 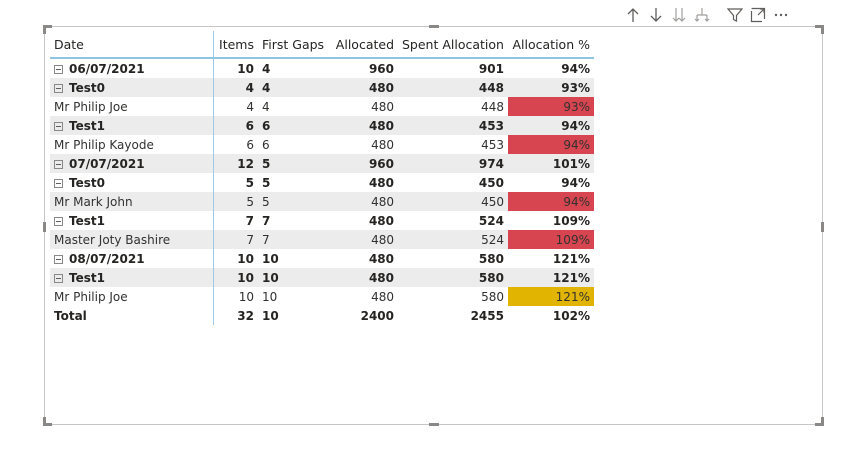 What do you see at coordinates (236, 44) in the screenshot?
I see `column-header-items: Items` at bounding box center [236, 44].